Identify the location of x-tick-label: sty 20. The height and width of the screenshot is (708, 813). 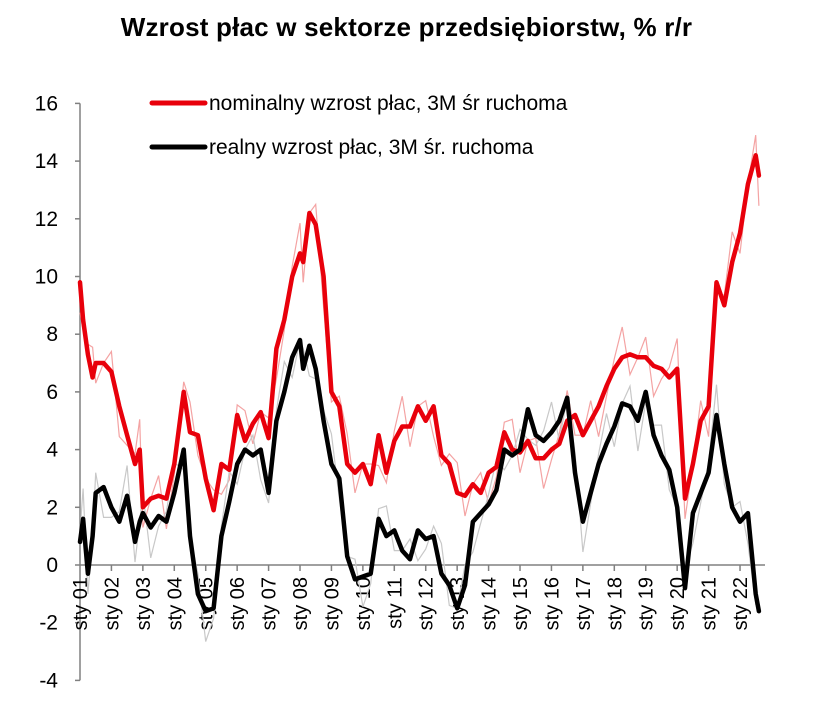
(678, 603).